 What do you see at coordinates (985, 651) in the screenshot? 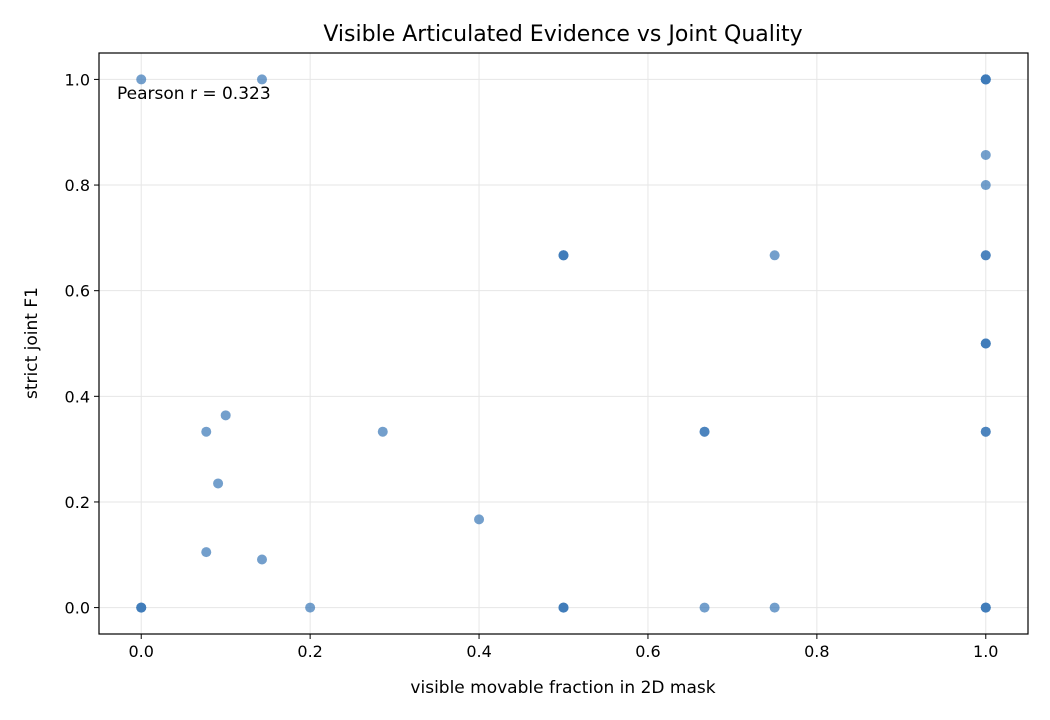
I see `x-tick-label: 1.0` at bounding box center [985, 651].